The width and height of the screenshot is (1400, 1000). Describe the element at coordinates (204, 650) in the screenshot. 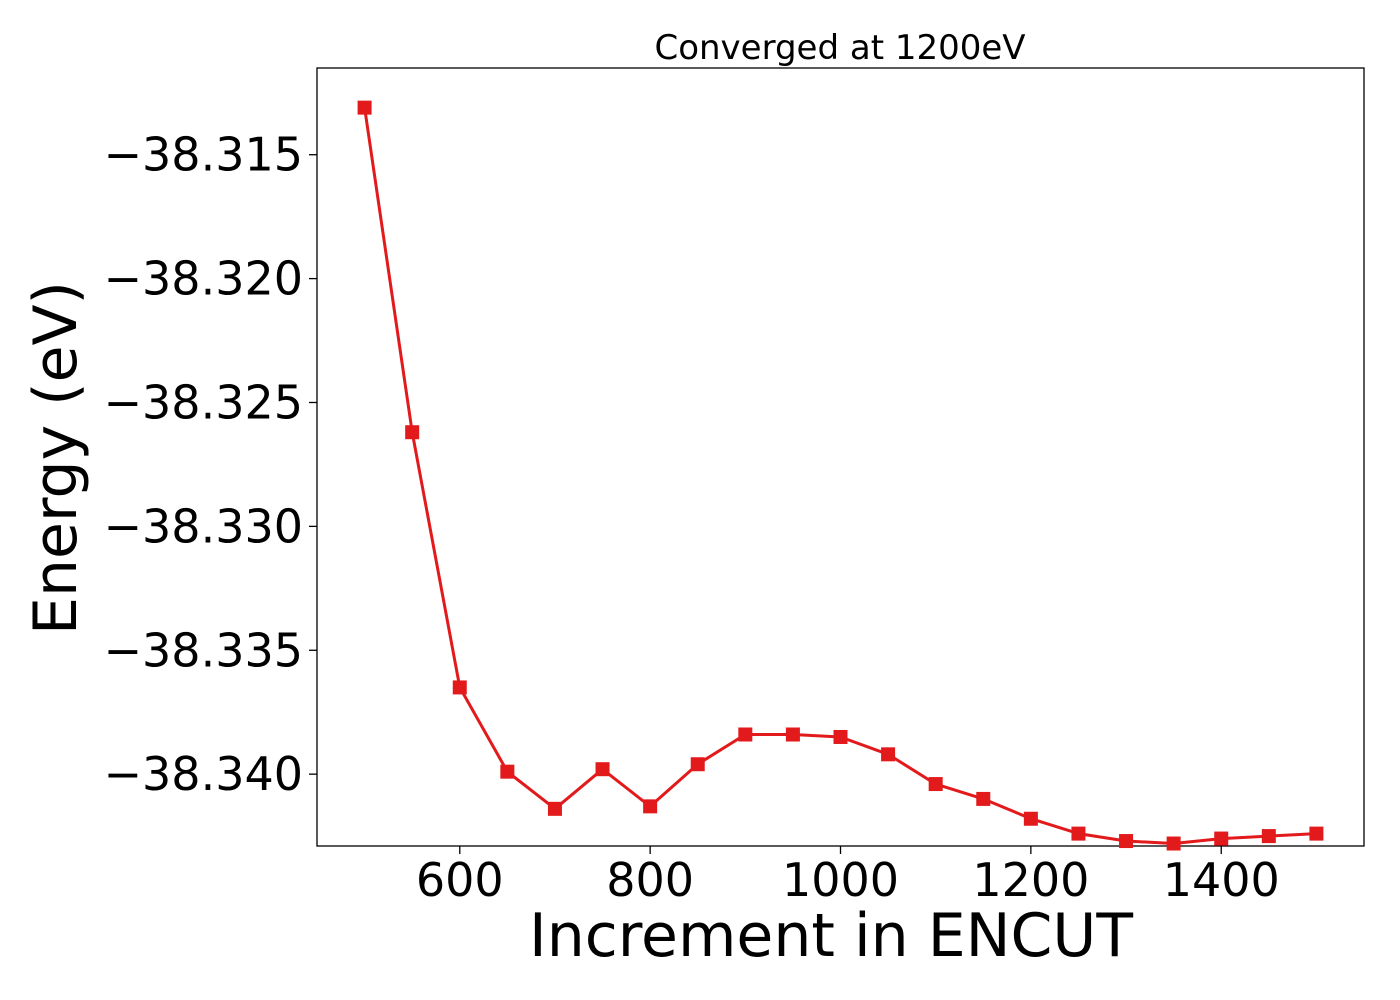

I see `y-tick-label: −38.335` at that location.